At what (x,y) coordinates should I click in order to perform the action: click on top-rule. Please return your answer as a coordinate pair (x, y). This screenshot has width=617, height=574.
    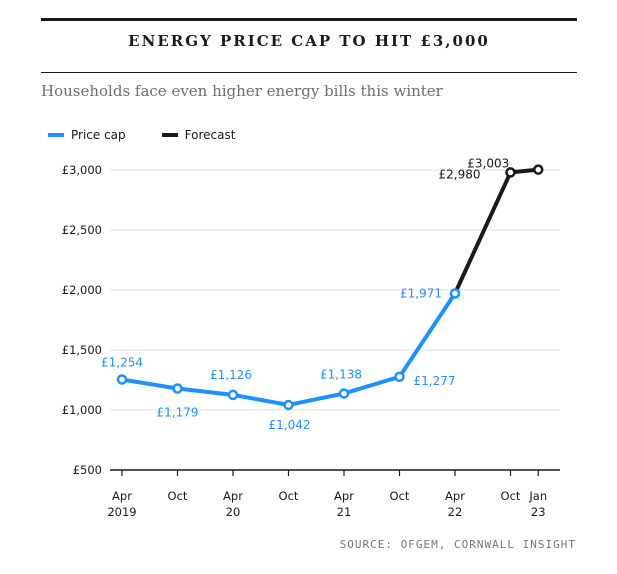
    Looking at the image, I should click on (309, 19).